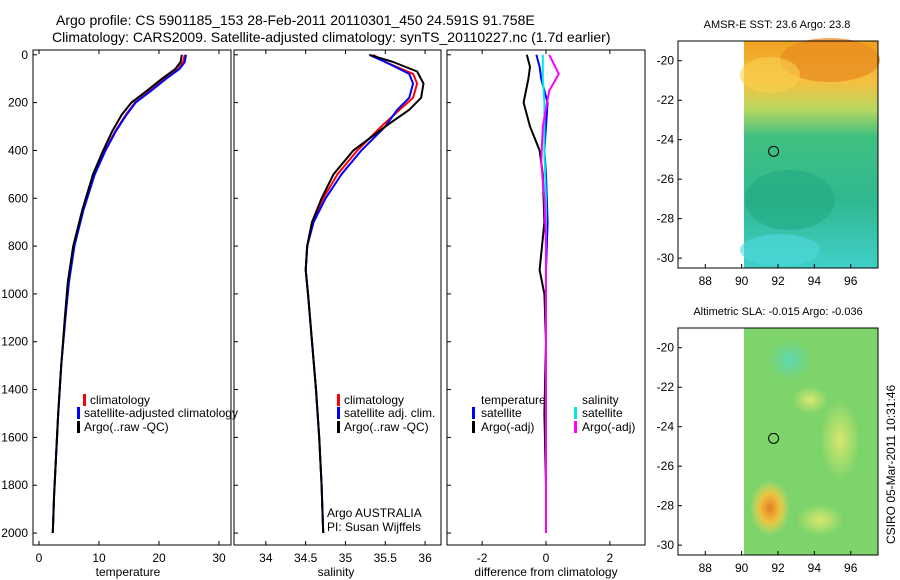  I want to click on x-tick-label: 35, so click(346, 558).